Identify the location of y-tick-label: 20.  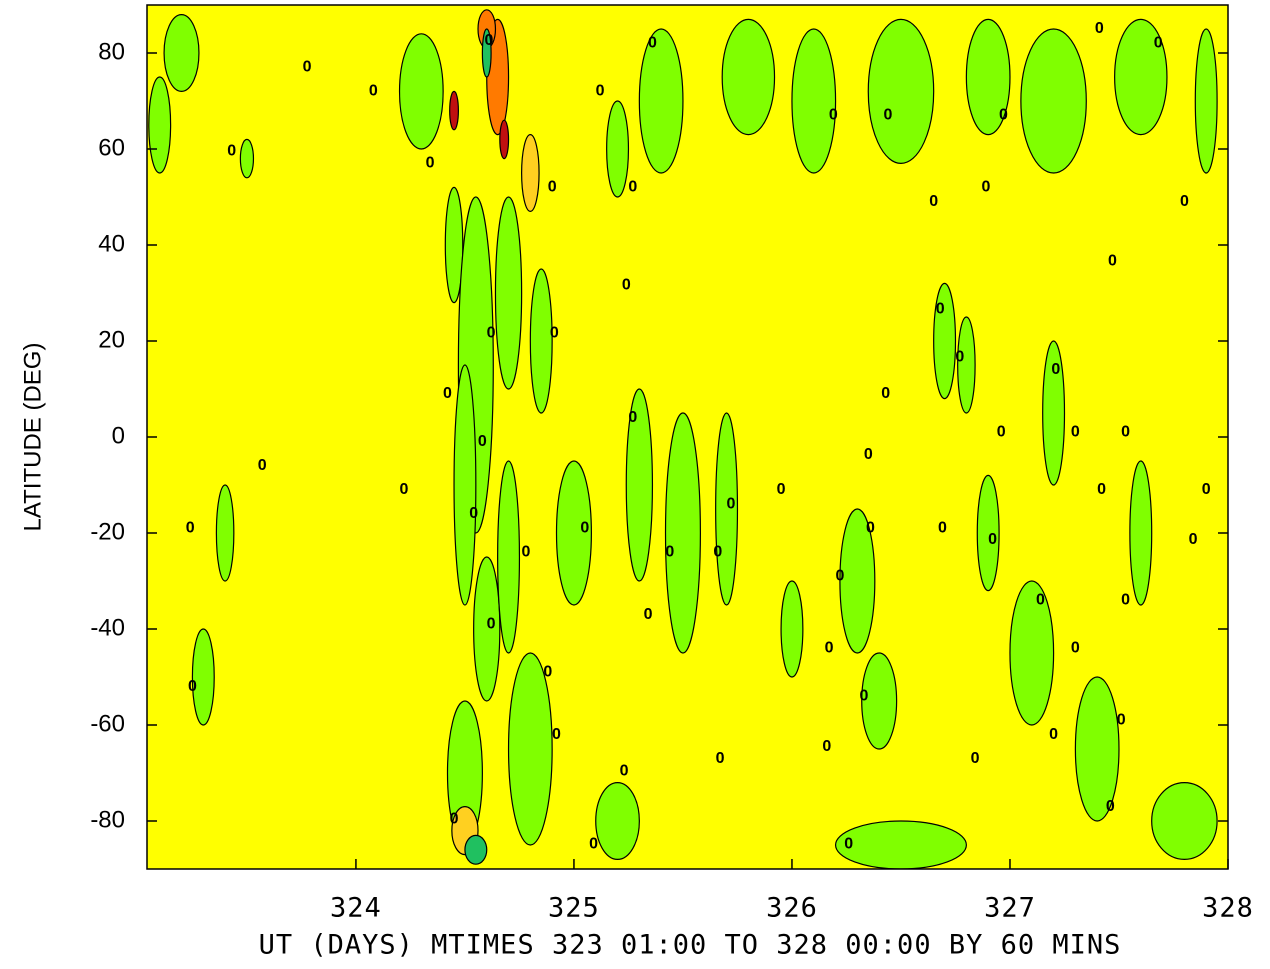
(111, 339).